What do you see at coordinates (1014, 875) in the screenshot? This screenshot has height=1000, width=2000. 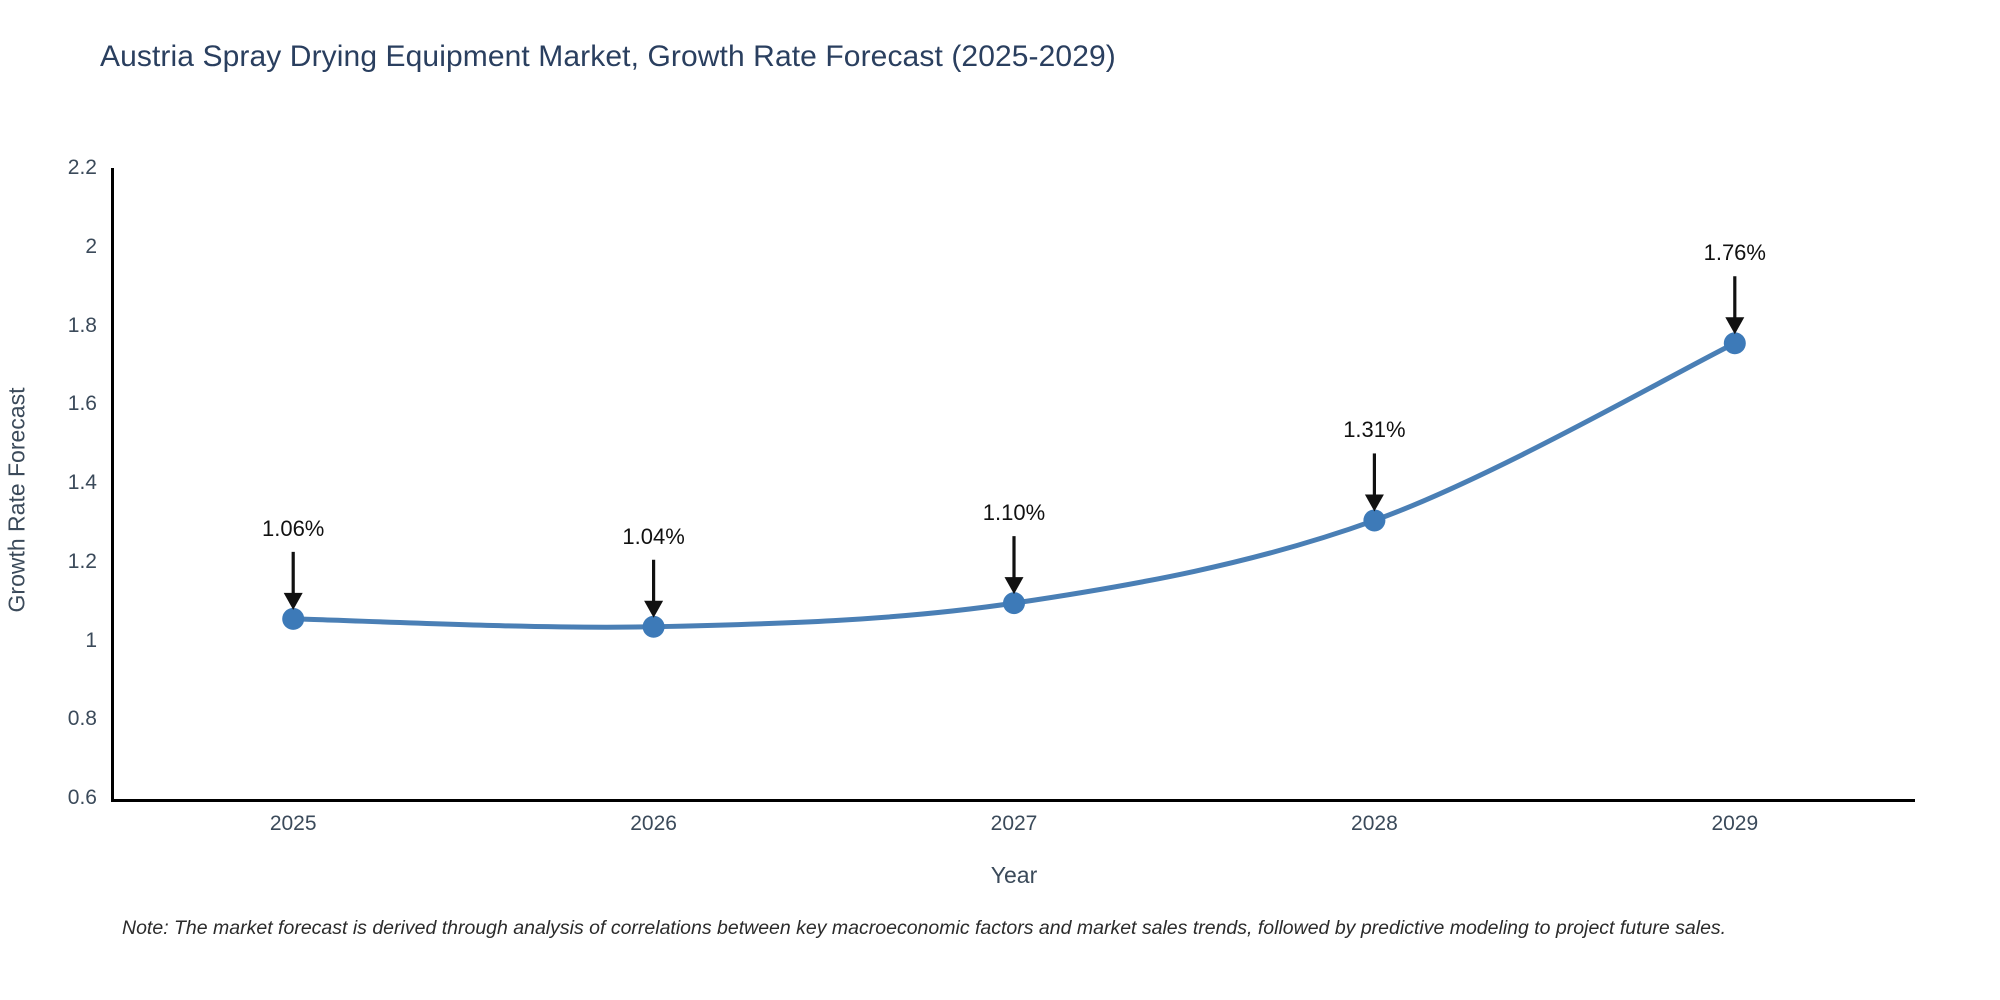 I see `x-axis-title: Year` at bounding box center [1014, 875].